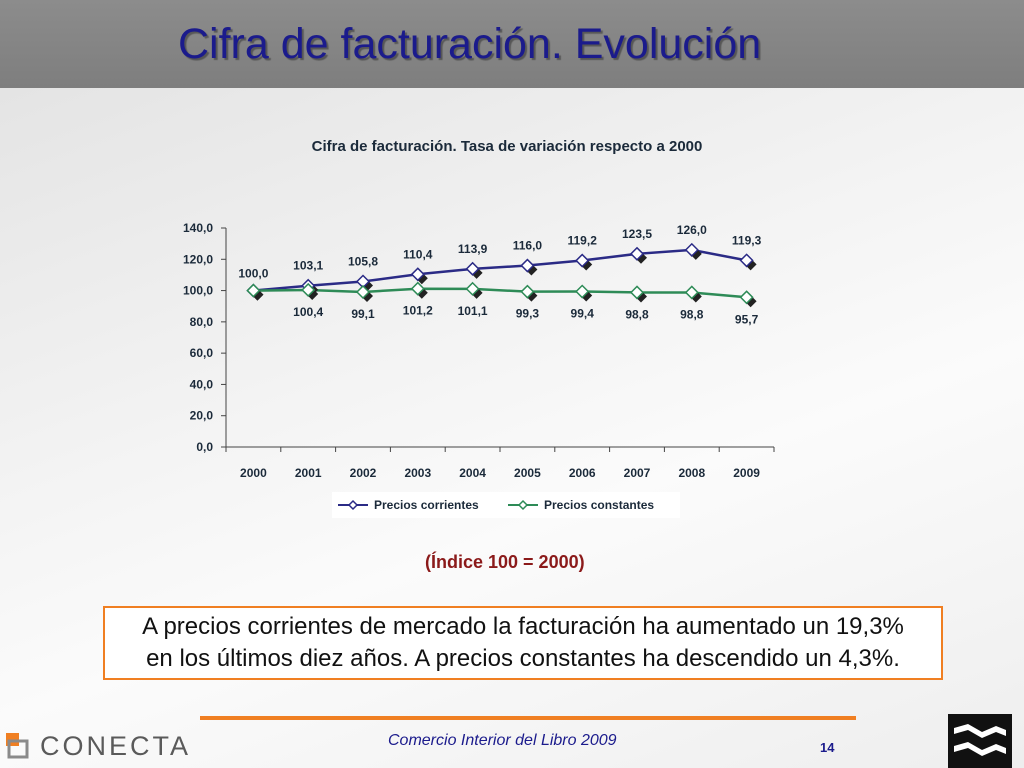 This screenshot has width=1024, height=768. Describe the element at coordinates (198, 228) in the screenshot. I see `y-tick-label: 140,0` at that location.